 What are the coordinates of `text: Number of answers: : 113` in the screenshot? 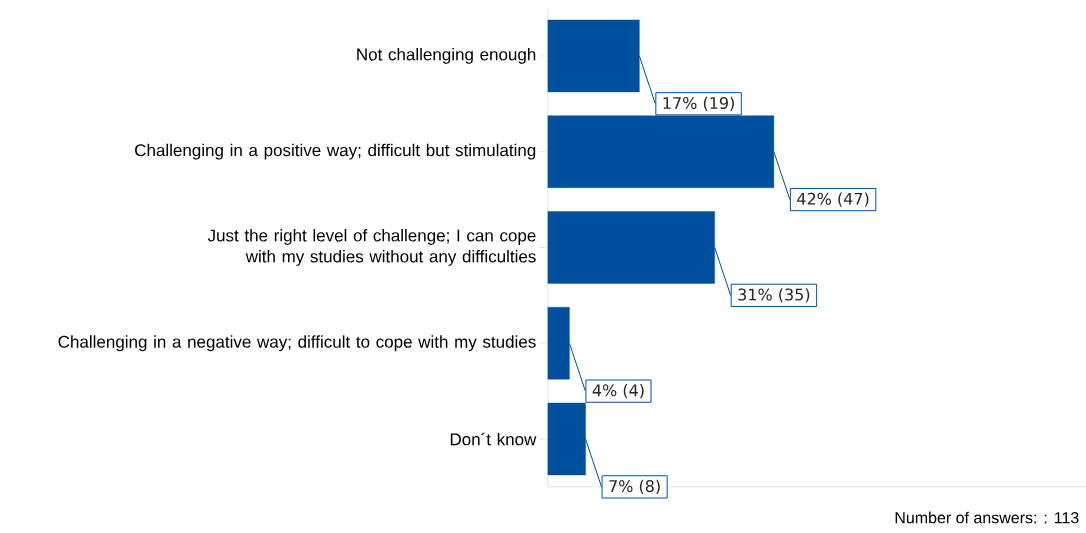 It's located at (987, 517).